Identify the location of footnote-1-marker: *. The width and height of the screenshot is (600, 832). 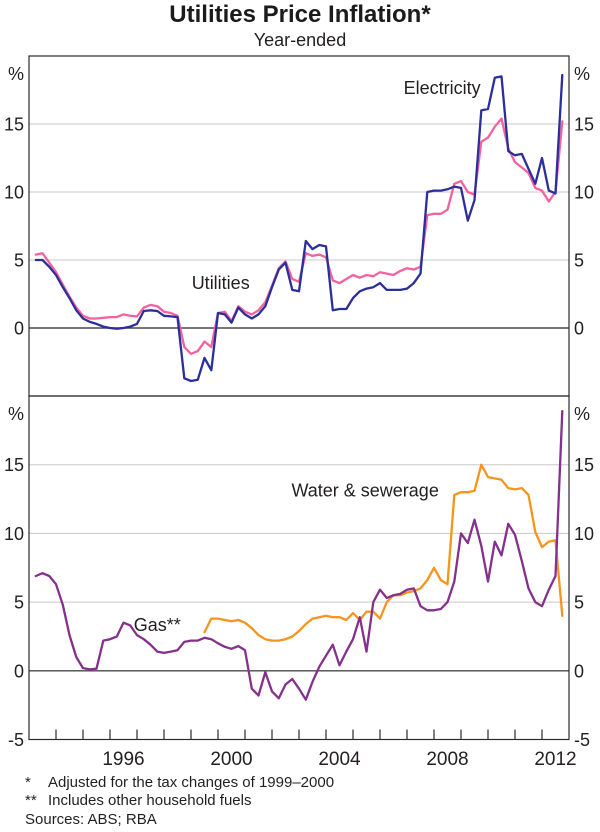
(28, 782).